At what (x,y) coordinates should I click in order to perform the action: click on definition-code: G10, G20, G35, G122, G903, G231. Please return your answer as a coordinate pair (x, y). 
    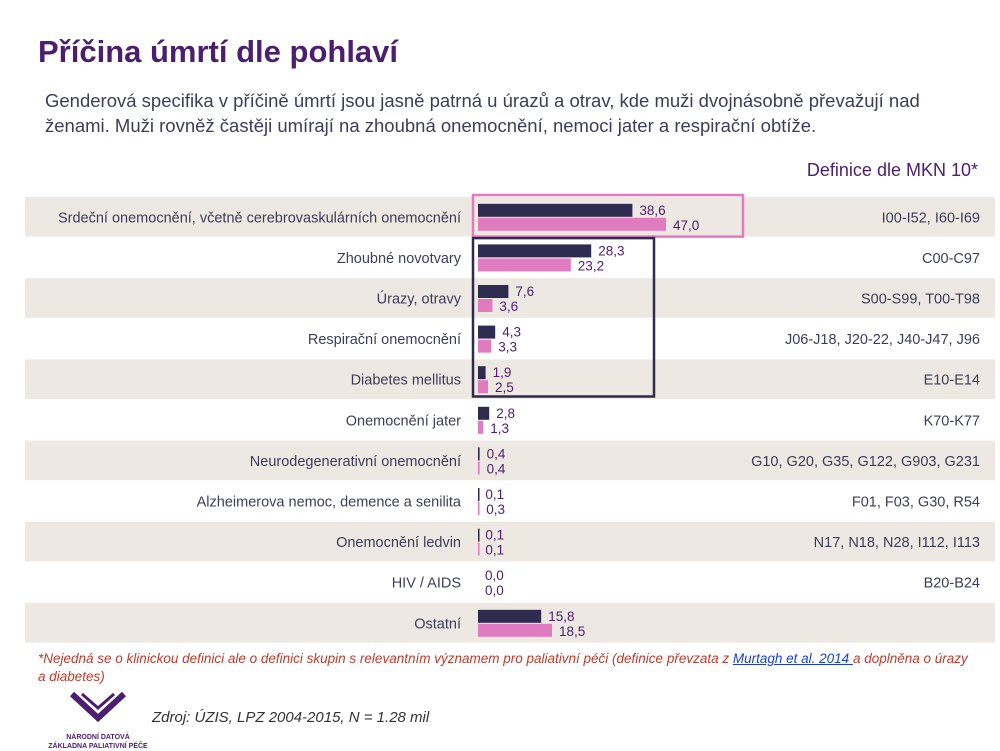
    Looking at the image, I should click on (865, 462).